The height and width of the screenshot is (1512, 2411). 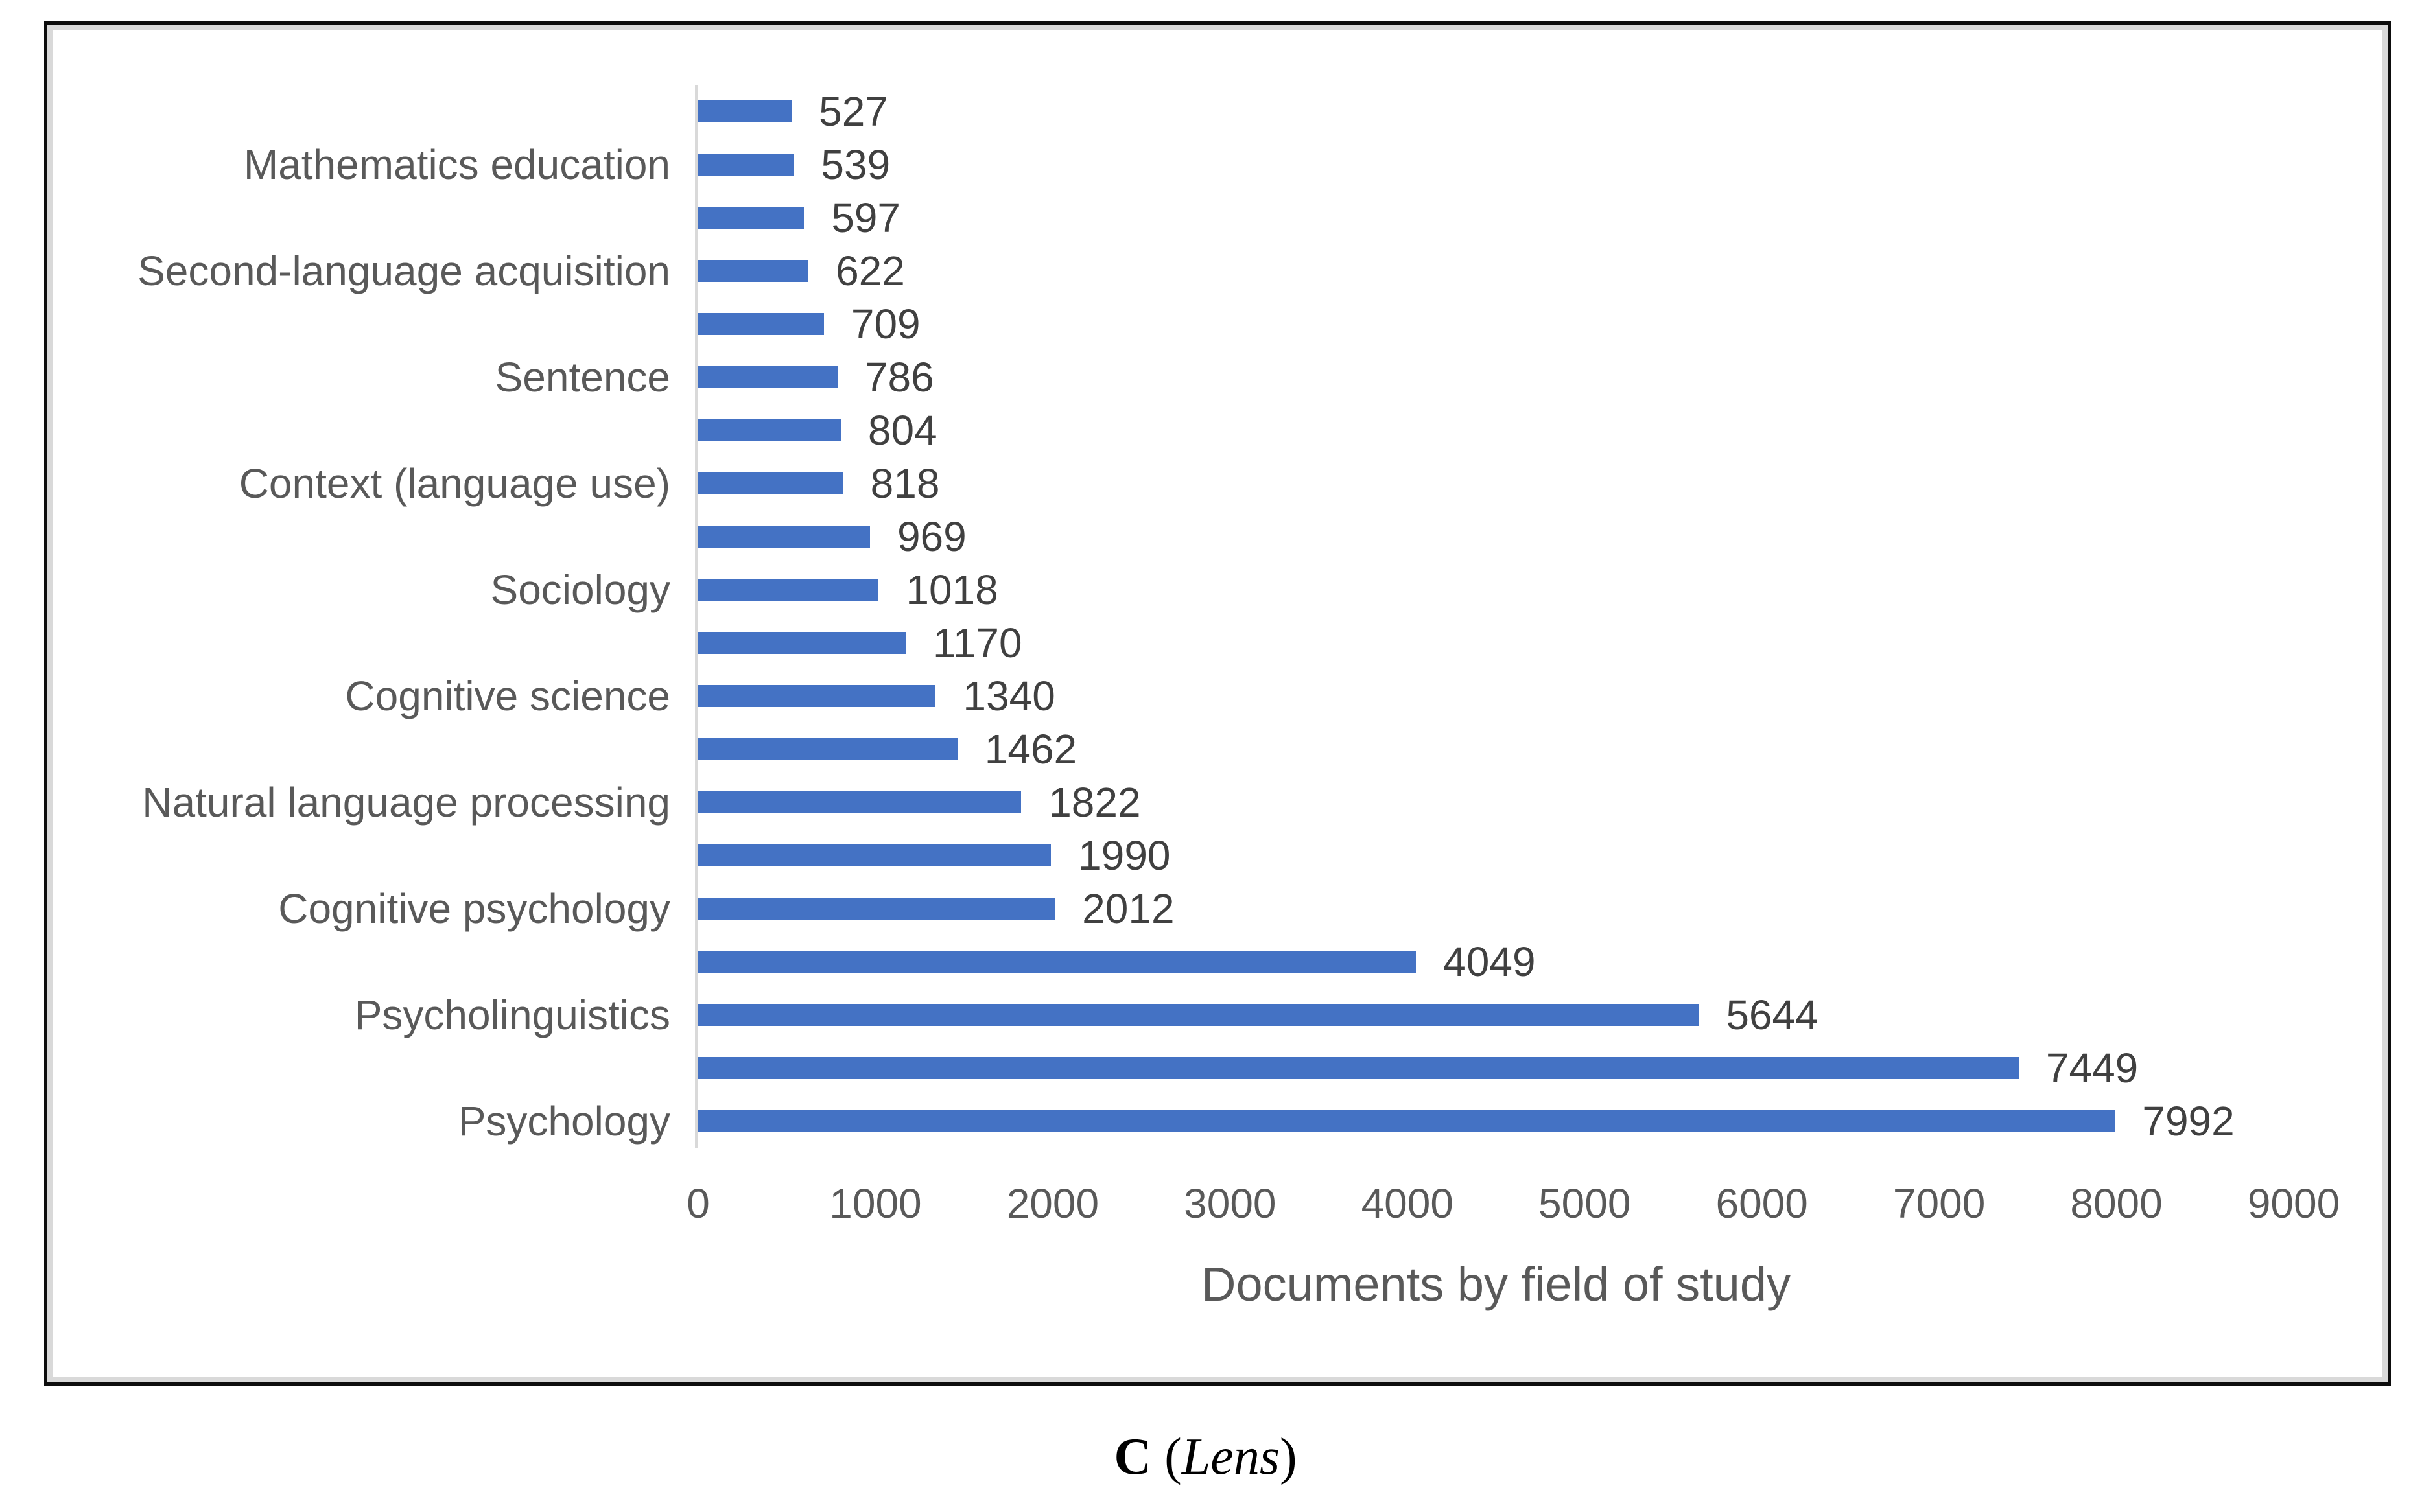 I want to click on x-axis-title: Documents by field of study, so click(x=1496, y=1284).